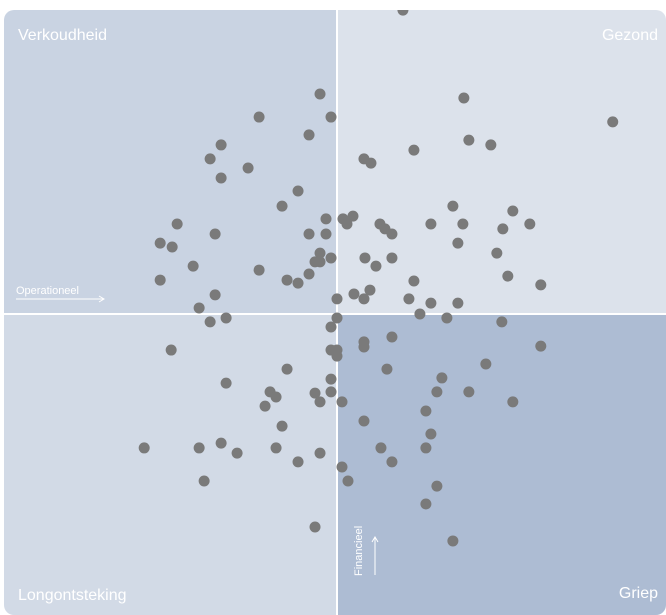 Image resolution: width=666 pixels, height=615 pixels. Describe the element at coordinates (375, 555) in the screenshot. I see `y-arrow` at that location.